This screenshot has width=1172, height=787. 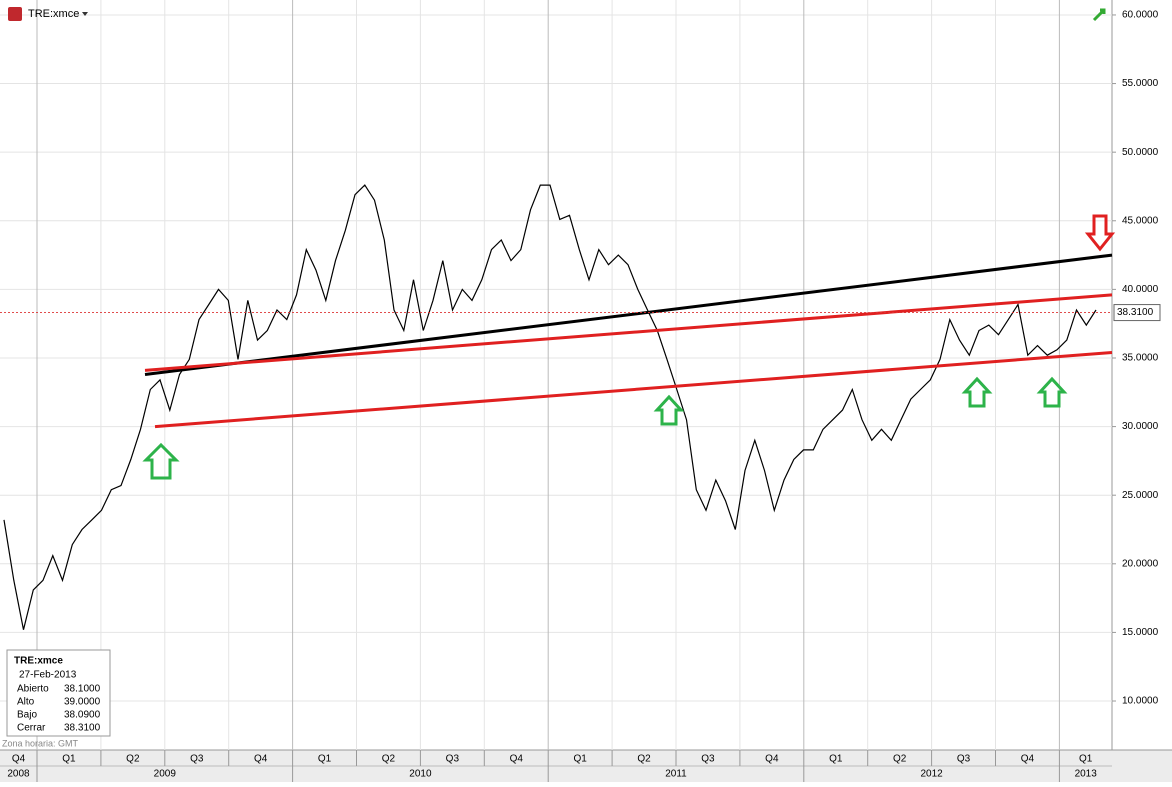 I want to click on trend-icon, so click(x=1099, y=15).